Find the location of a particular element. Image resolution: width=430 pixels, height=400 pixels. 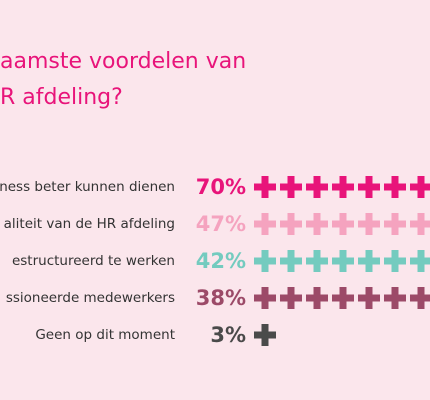

chart-row: Geen op dit moment 3% is located at coordinates (215, 335).